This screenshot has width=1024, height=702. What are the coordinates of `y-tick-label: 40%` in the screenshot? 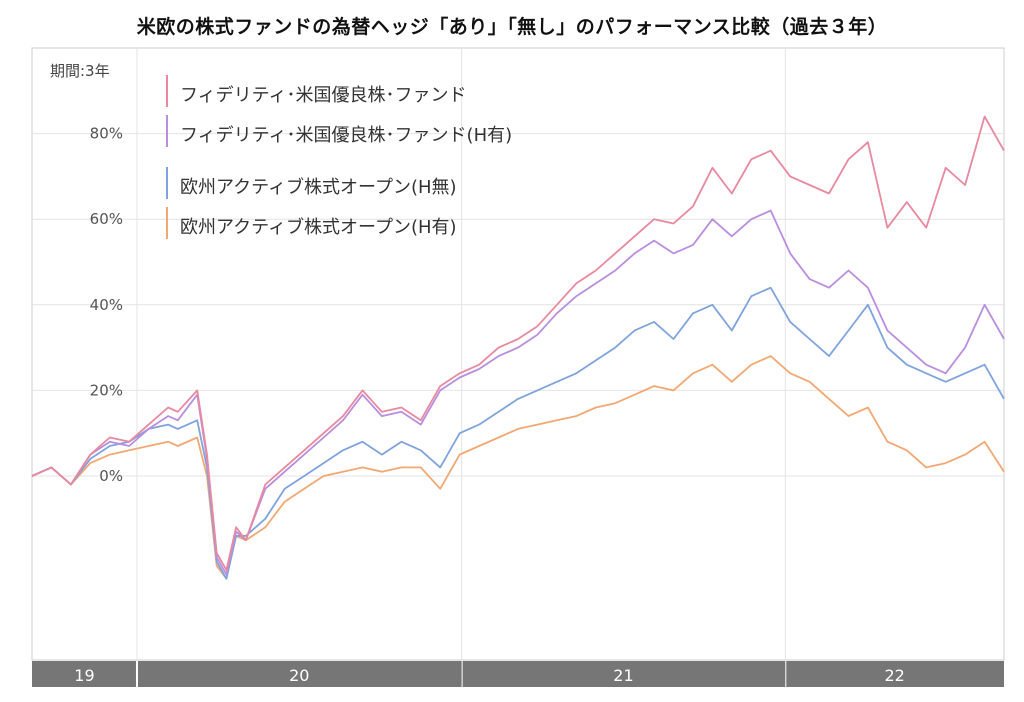 It's located at (106, 305).